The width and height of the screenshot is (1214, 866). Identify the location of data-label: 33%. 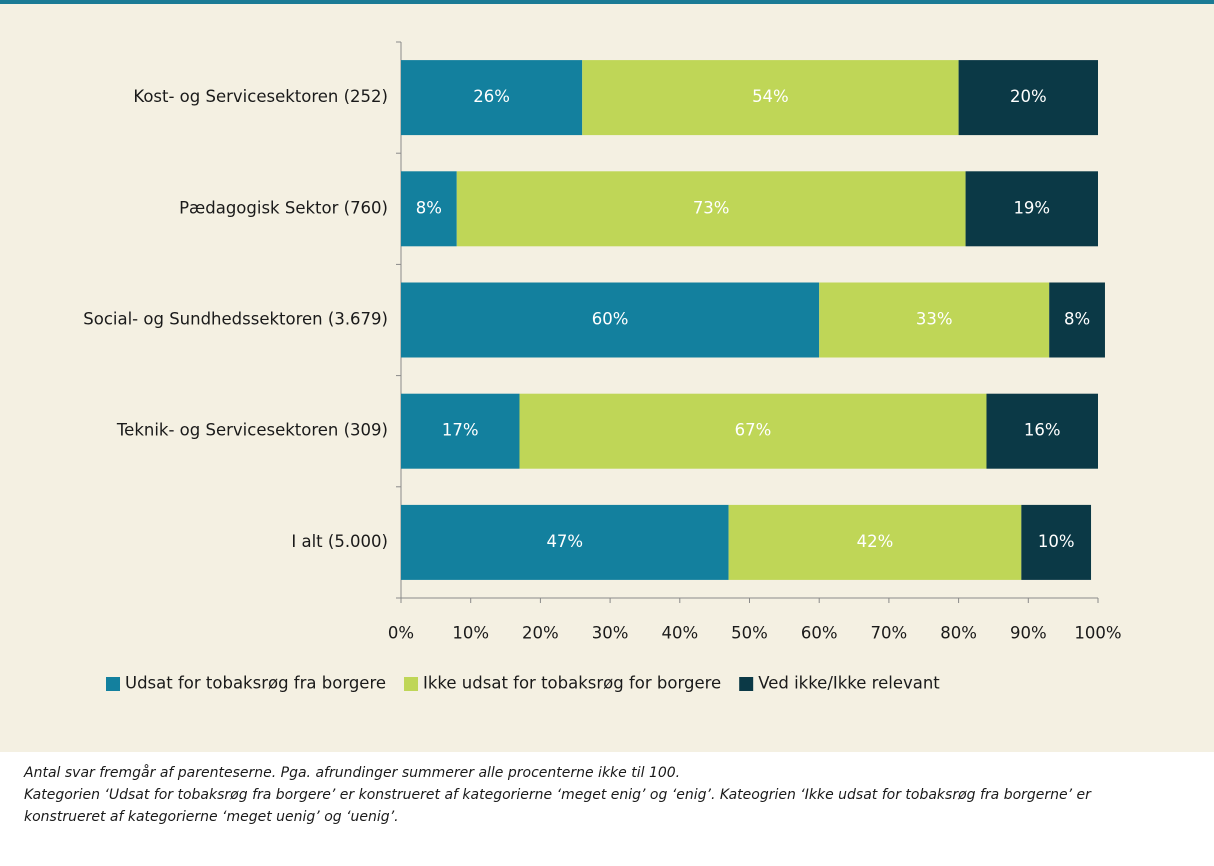
(934, 319).